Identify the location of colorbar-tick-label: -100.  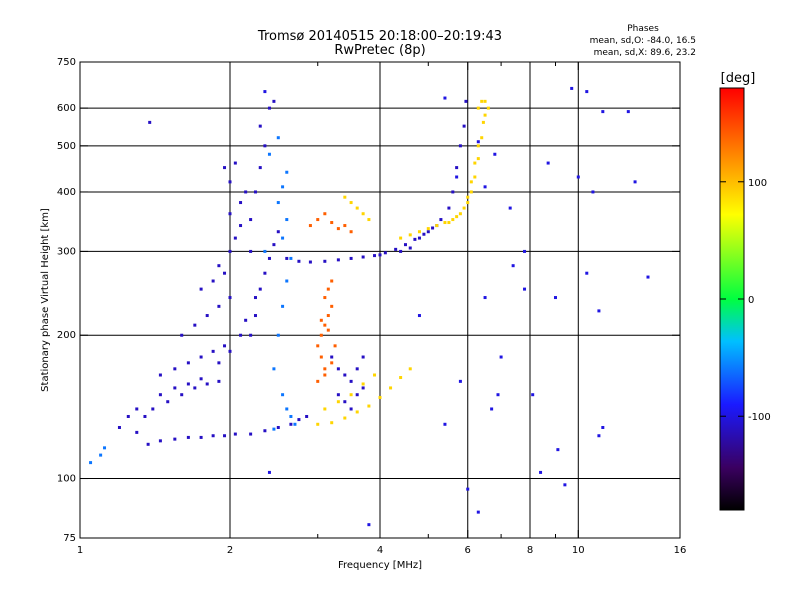
(759, 417).